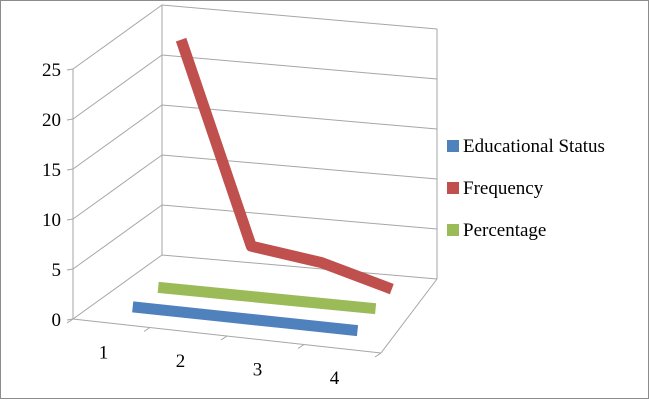  Describe the element at coordinates (104, 352) in the screenshot. I see `x-tick-label: 1` at that location.